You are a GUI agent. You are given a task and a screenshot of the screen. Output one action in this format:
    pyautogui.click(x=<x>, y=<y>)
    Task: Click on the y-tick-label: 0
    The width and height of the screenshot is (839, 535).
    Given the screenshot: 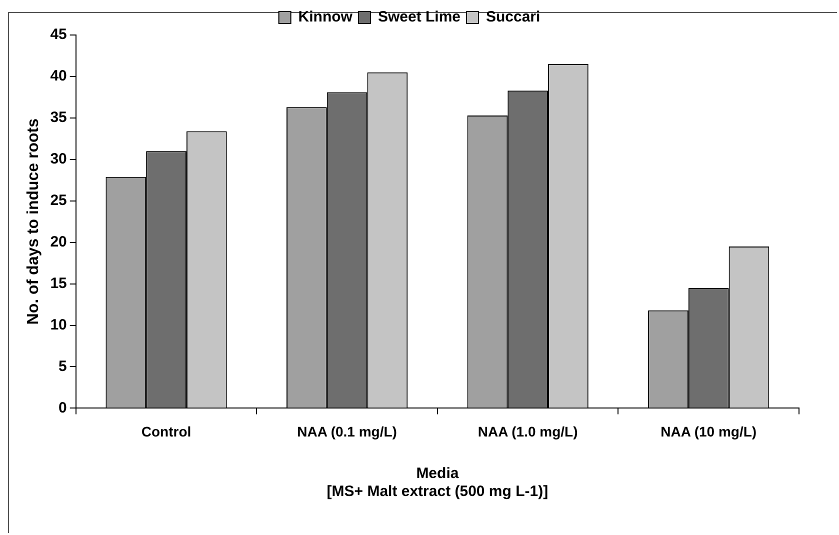 What is the action you would take?
    pyautogui.click(x=62, y=407)
    